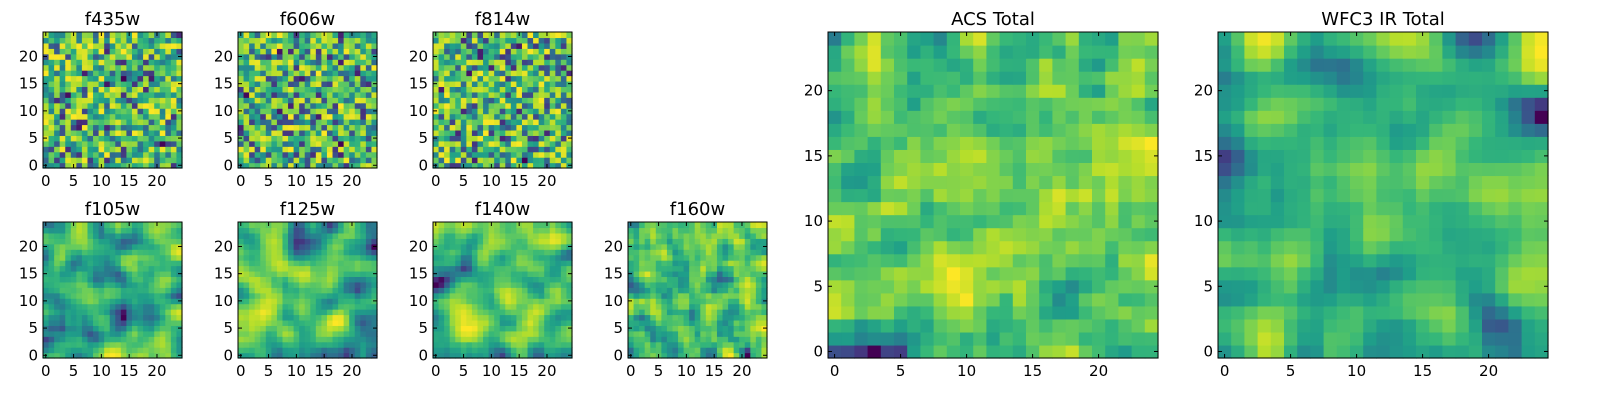 This screenshot has width=1600, height=400. I want to click on x-tick-label: 0, so click(241, 371).